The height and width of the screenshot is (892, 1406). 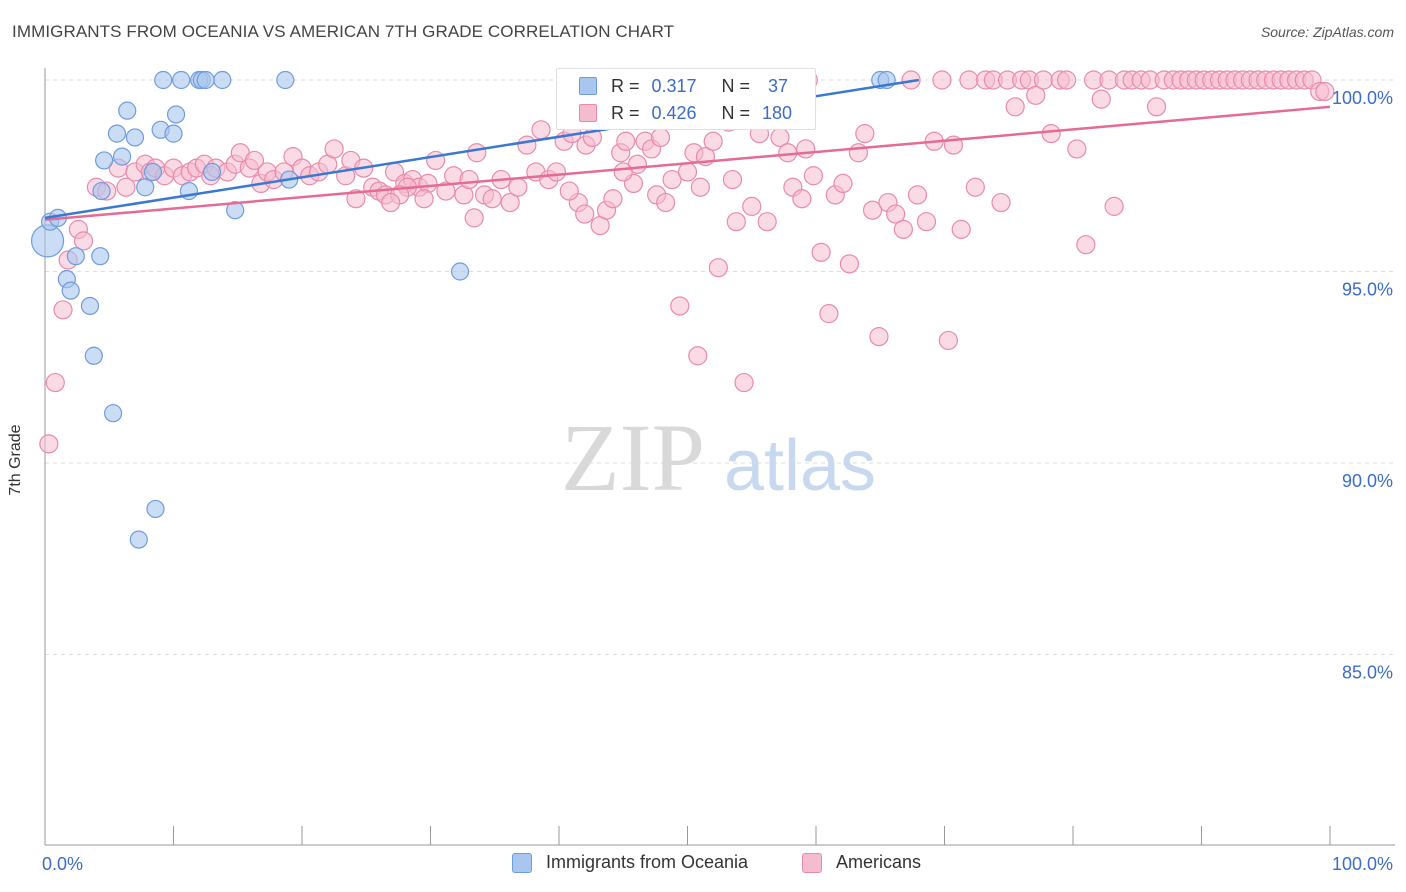 What do you see at coordinates (778, 85) in the screenshot?
I see `n-value-oceania: 37` at bounding box center [778, 85].